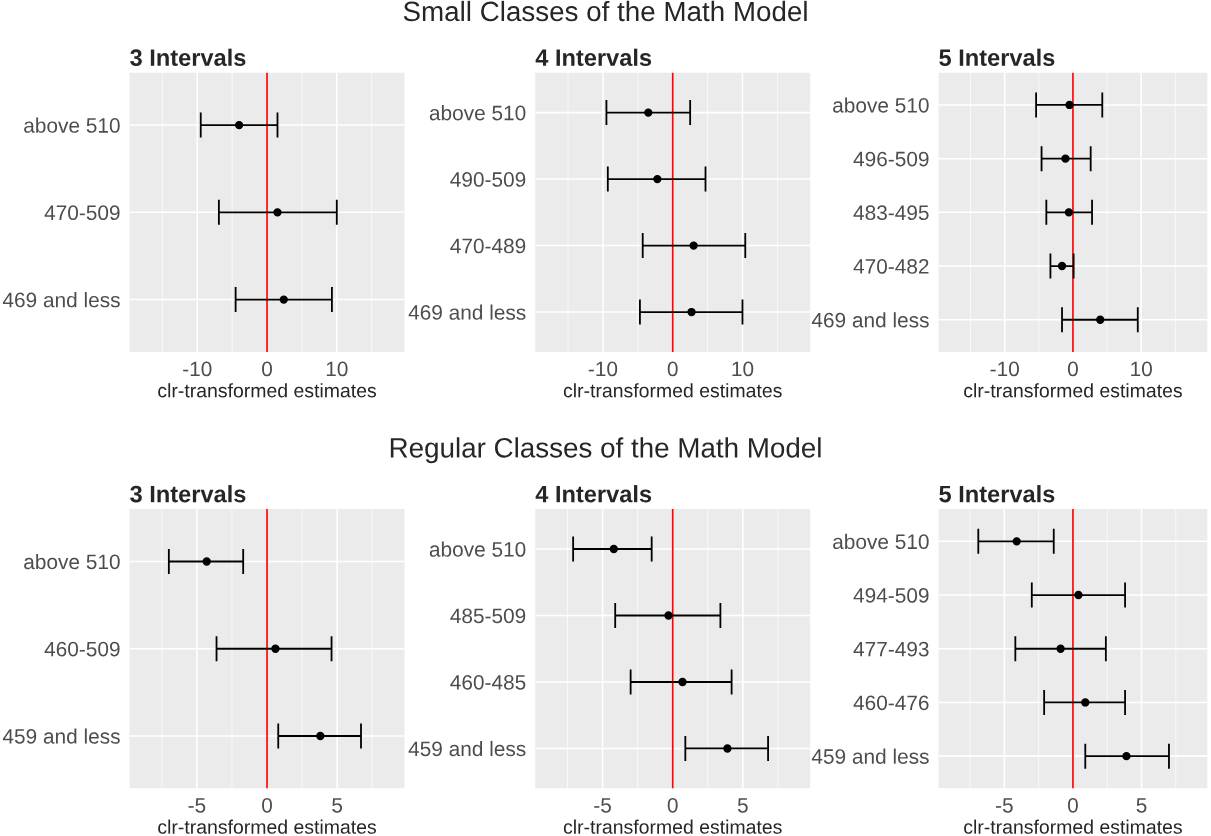 This screenshot has width=1211, height=836. What do you see at coordinates (82, 649) in the screenshot?
I see `y-tick-label: 460-509` at bounding box center [82, 649].